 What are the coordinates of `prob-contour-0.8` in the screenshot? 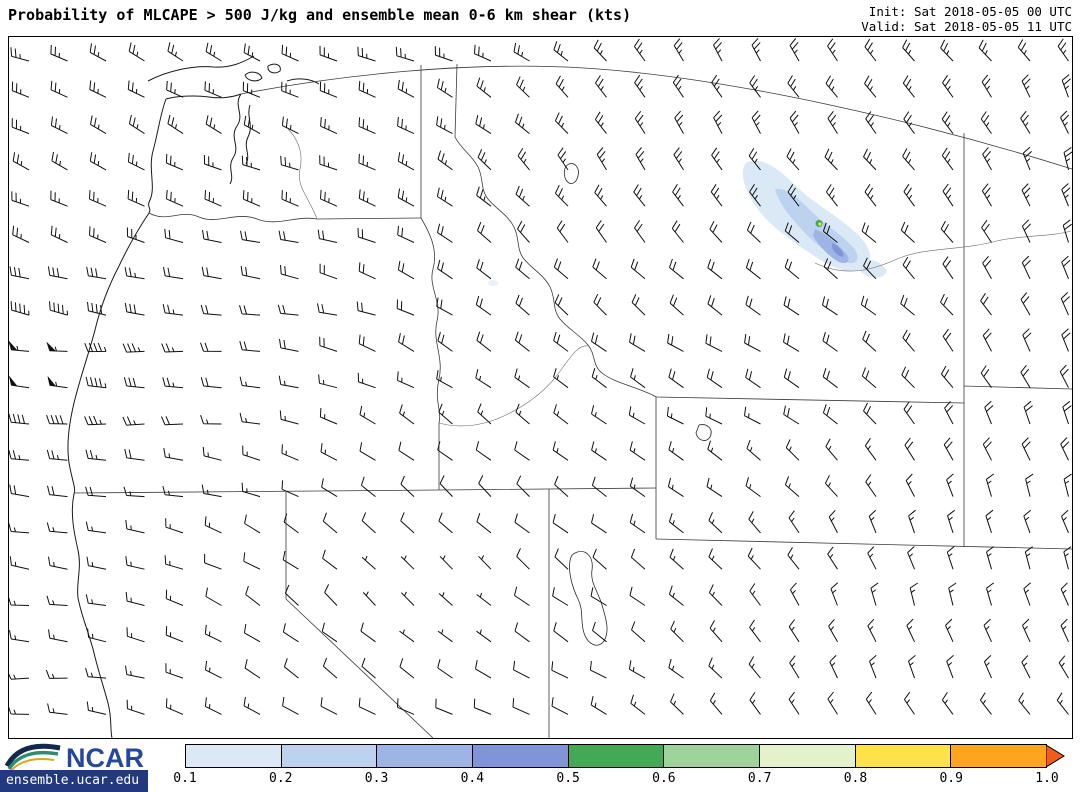 It's located at (820, 224).